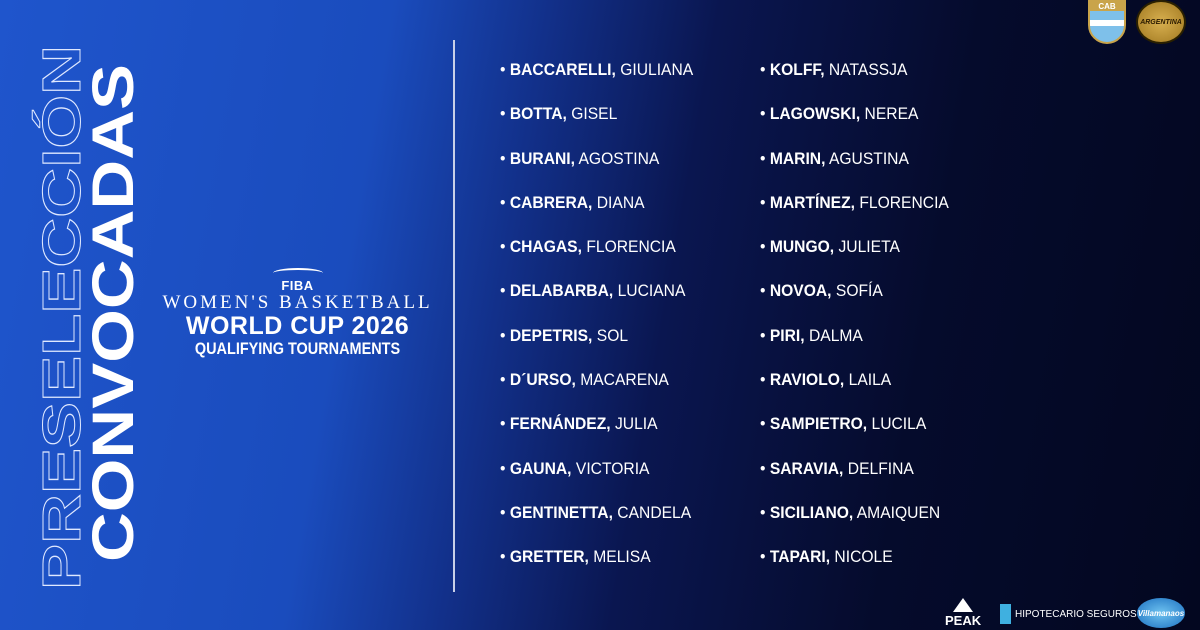 Image resolution: width=1200 pixels, height=630 pixels. I want to click on player-surname: KOLFF,, so click(797, 69).